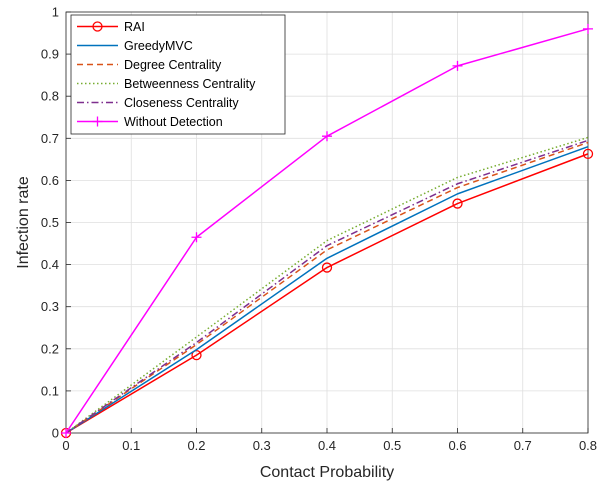 The height and width of the screenshot is (485, 599). I want to click on legend-label: Degree Centrality, so click(173, 65).